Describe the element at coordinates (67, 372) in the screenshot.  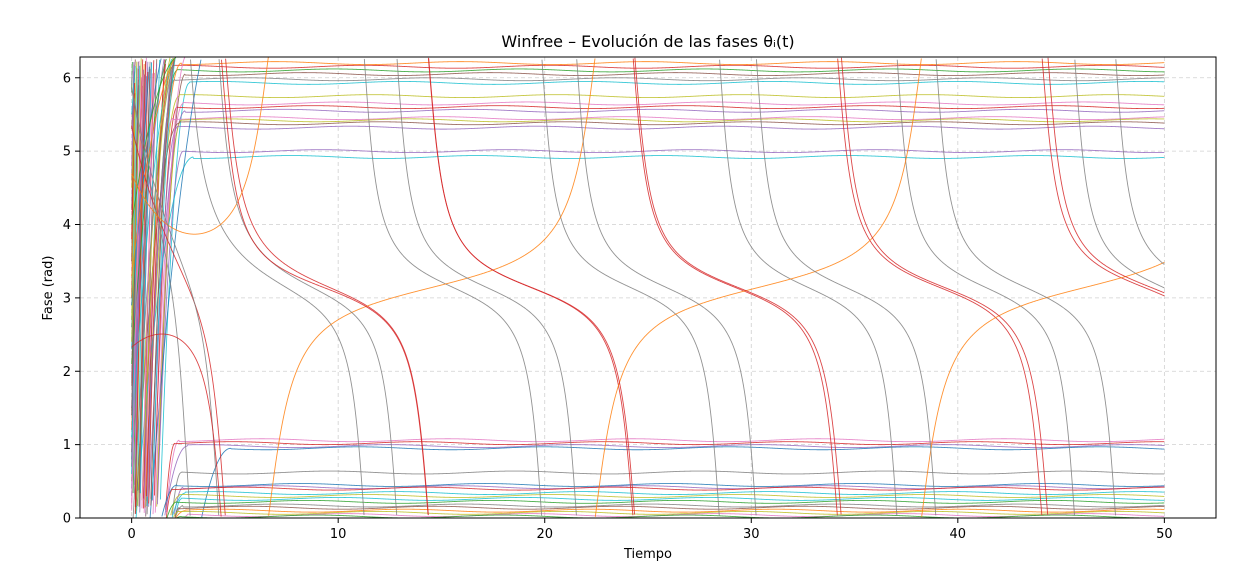
I see `y-tick-label: 2` at that location.